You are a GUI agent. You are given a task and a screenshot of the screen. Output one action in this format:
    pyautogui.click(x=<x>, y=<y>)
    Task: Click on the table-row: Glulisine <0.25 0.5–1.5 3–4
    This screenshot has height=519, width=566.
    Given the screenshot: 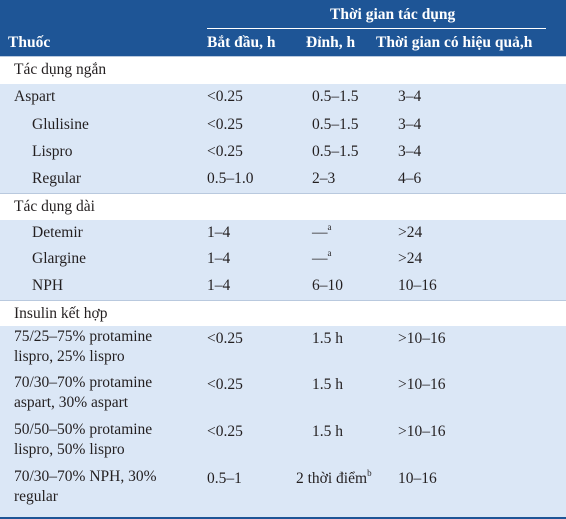 What is the action you would take?
    pyautogui.click(x=283, y=125)
    